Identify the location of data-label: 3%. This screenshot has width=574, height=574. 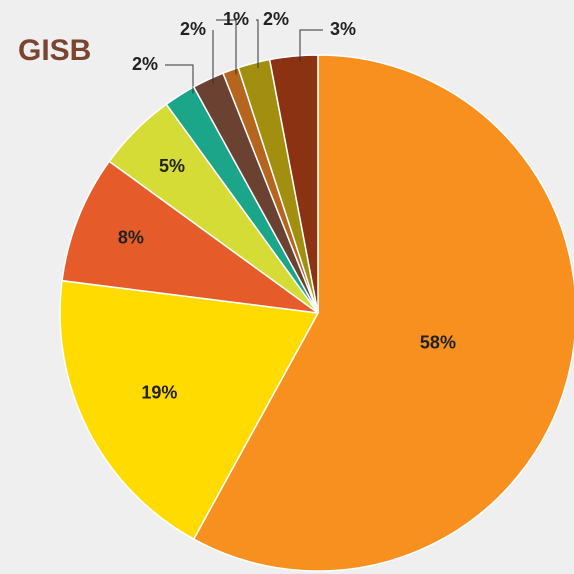
(343, 29).